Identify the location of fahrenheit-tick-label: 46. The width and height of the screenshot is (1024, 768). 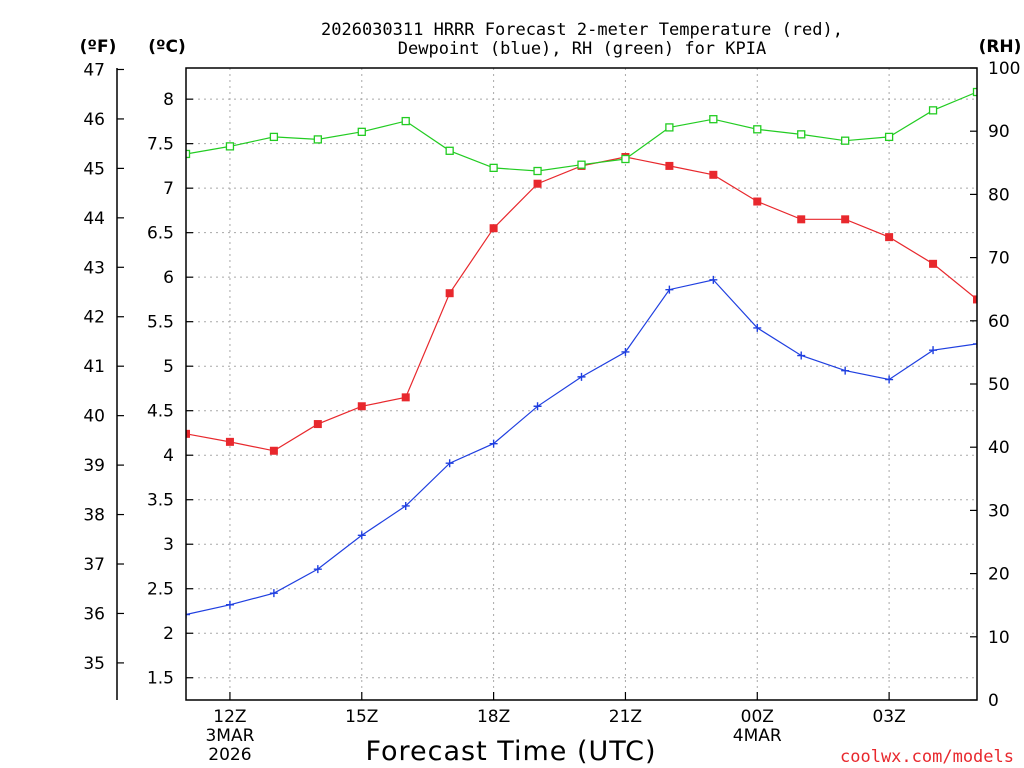
(94, 120).